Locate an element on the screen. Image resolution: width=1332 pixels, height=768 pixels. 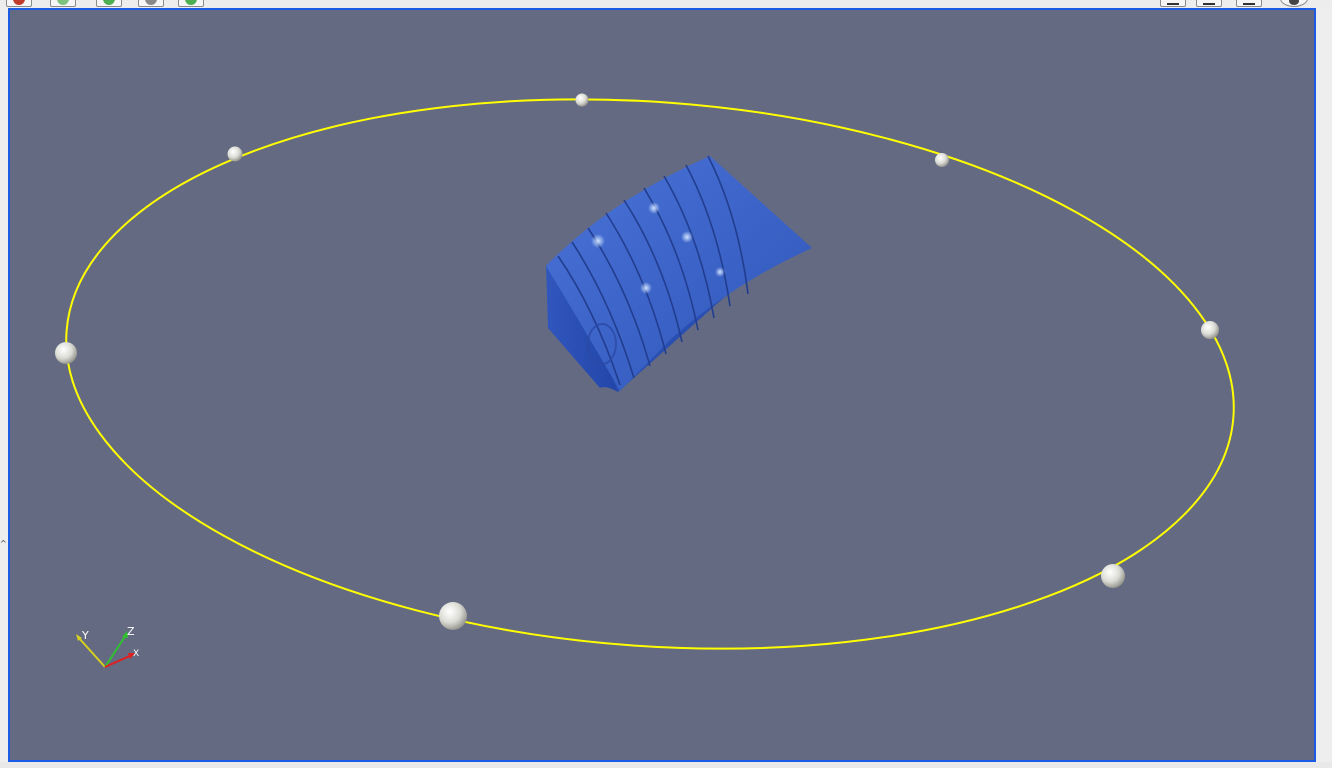
y-axis-label: Y is located at coordinates (85, 635).